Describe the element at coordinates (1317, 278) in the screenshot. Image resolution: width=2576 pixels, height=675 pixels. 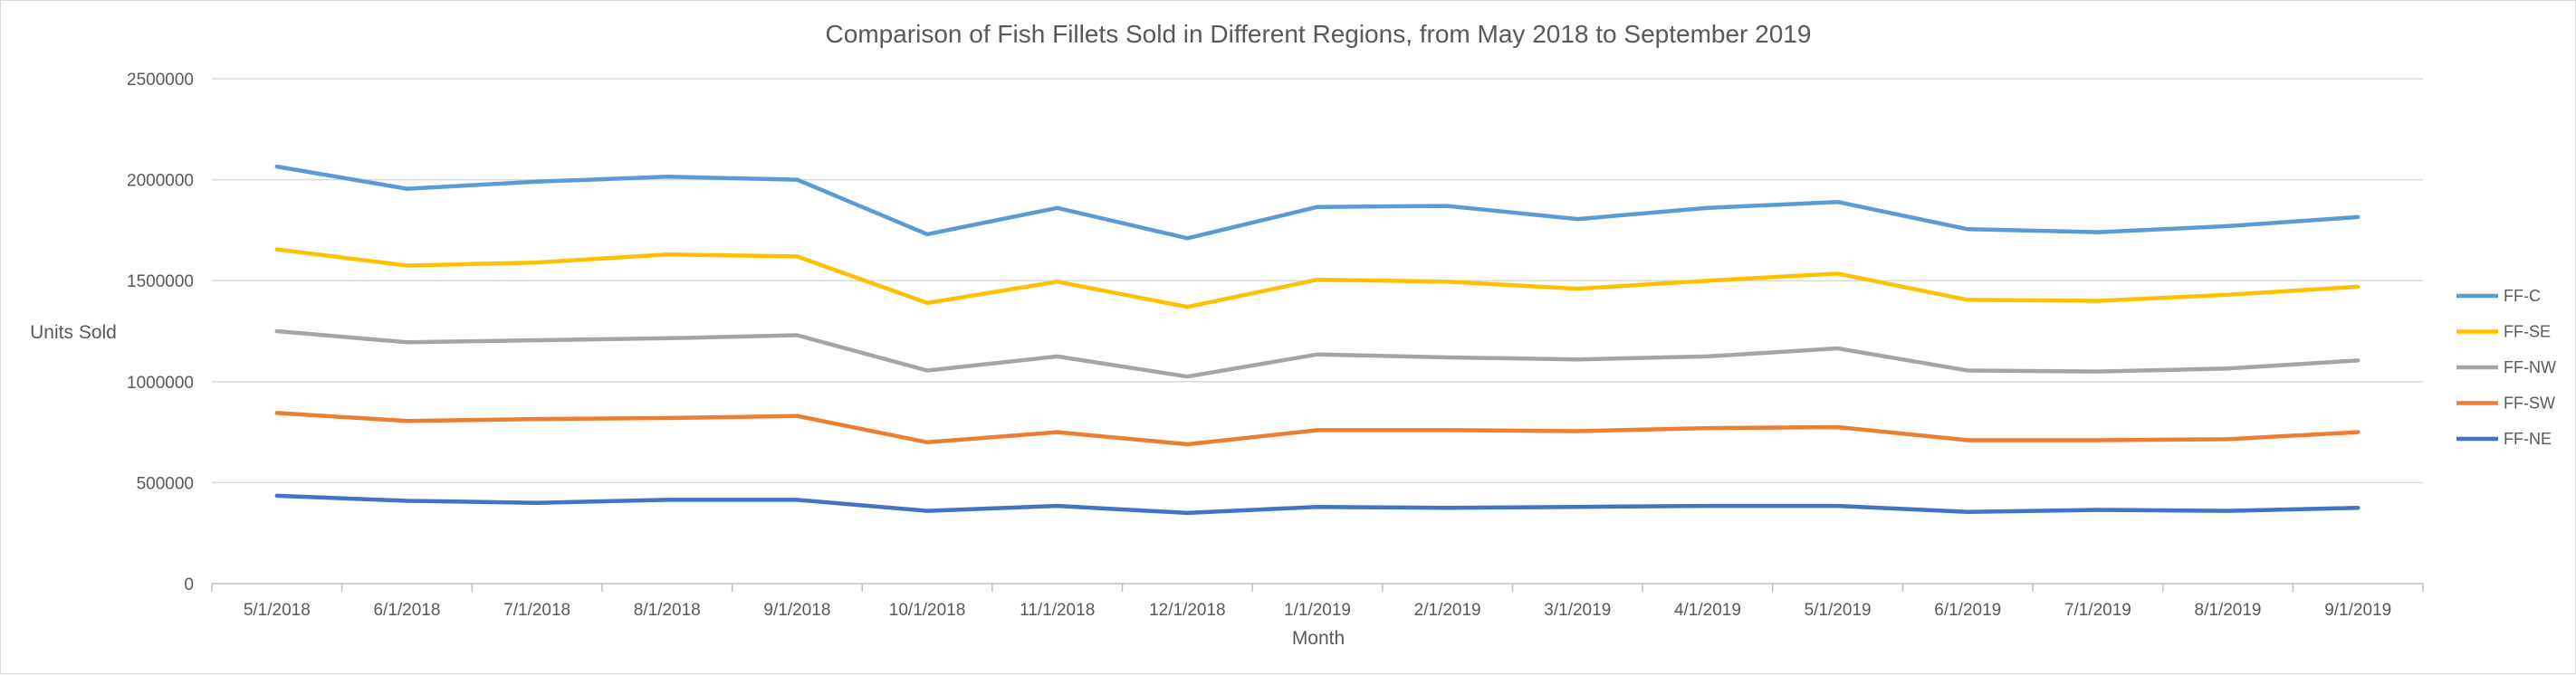
I see `series-line-ff-se` at that location.